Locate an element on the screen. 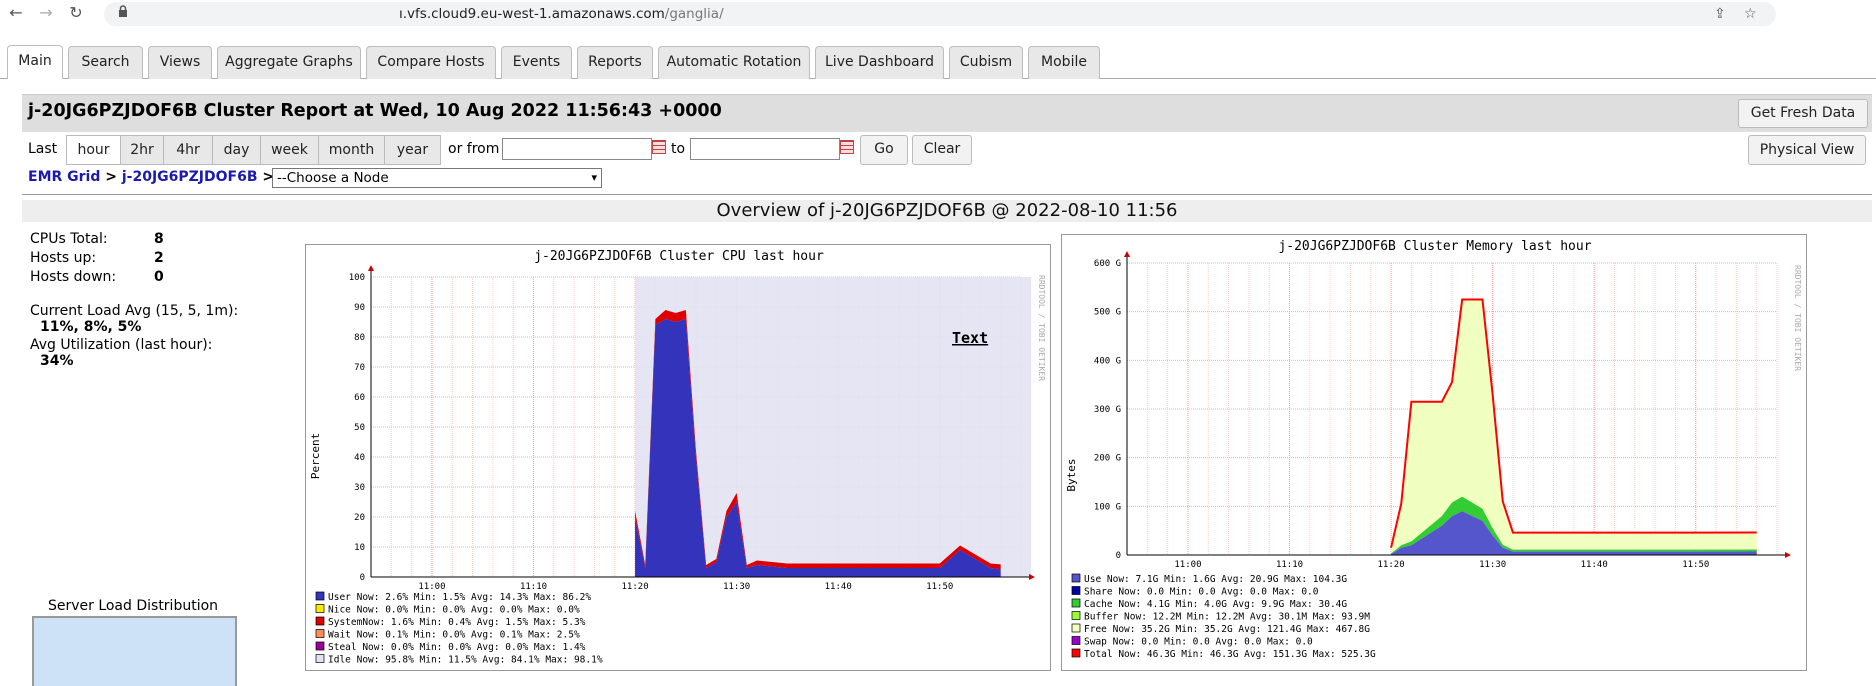  y-tick-label: 600 G is located at coordinates (1107, 264).